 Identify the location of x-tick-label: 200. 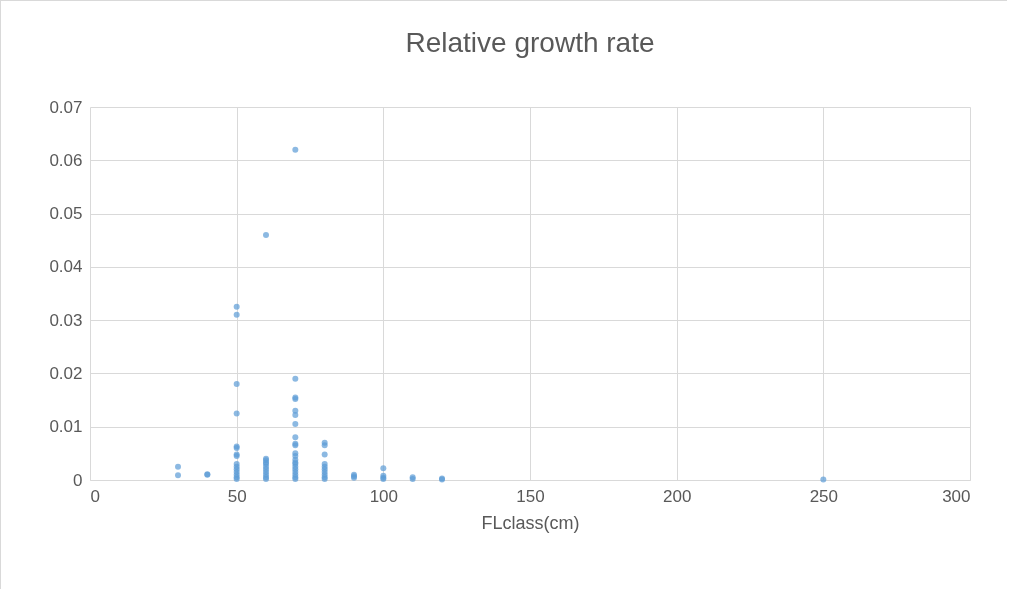
(677, 496).